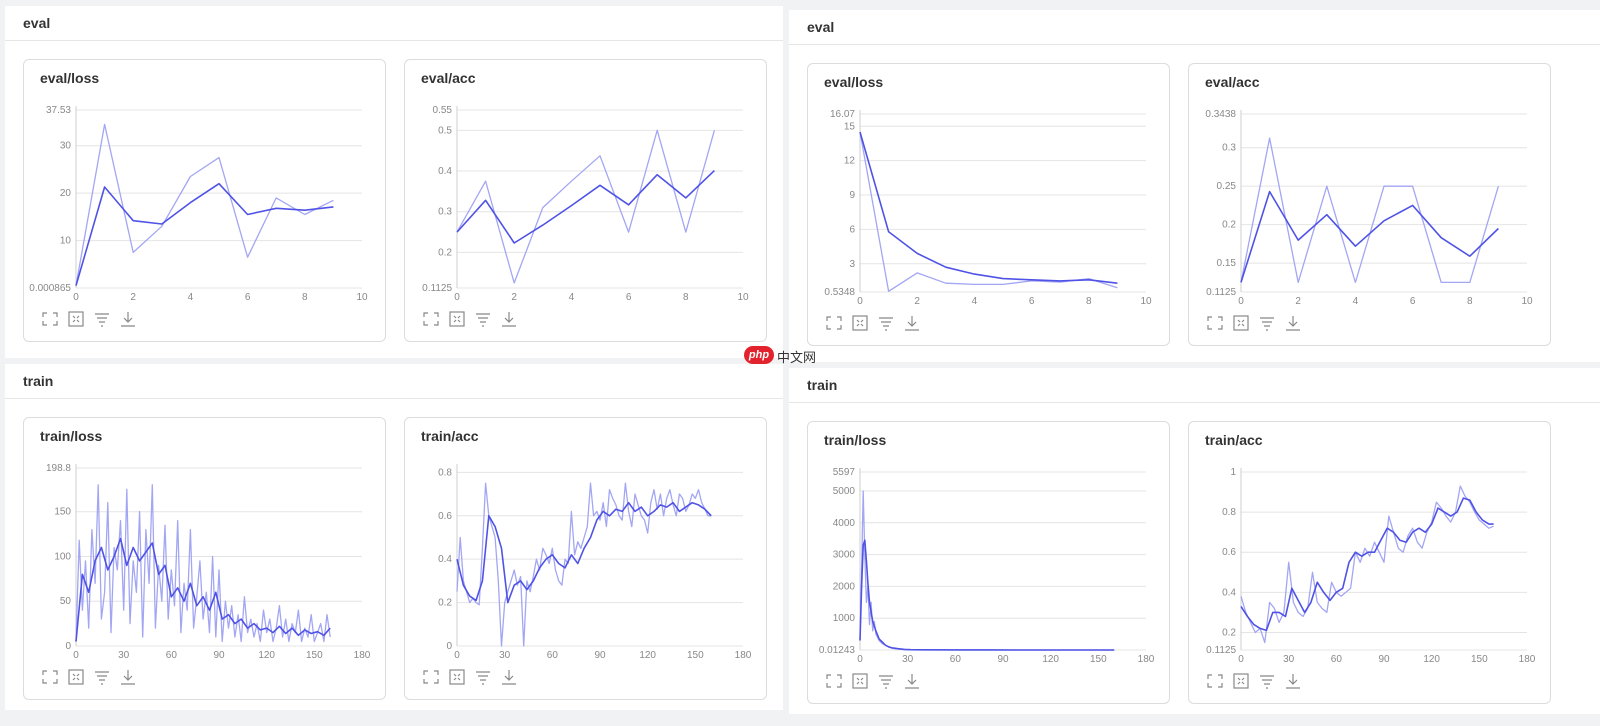  I want to click on section-title: train, so click(822, 385).